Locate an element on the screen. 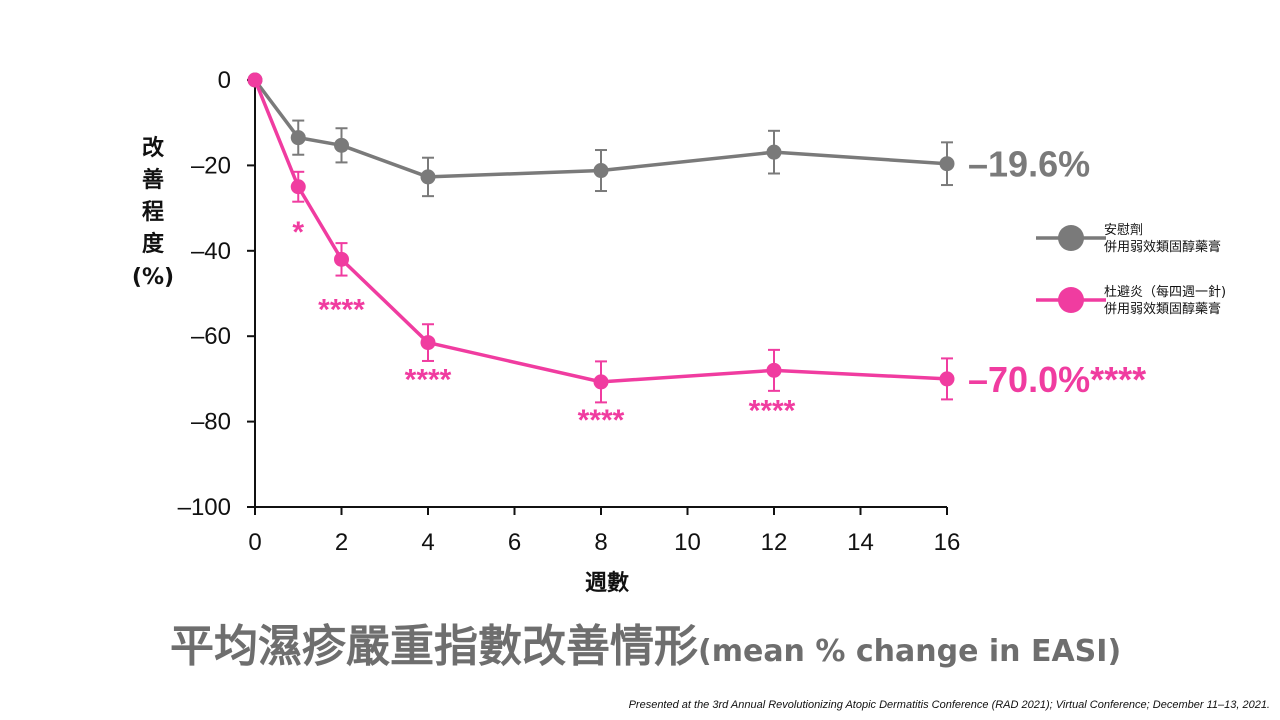  end-labels: –19.6% –70.0%**** is located at coordinates (1057, 272).